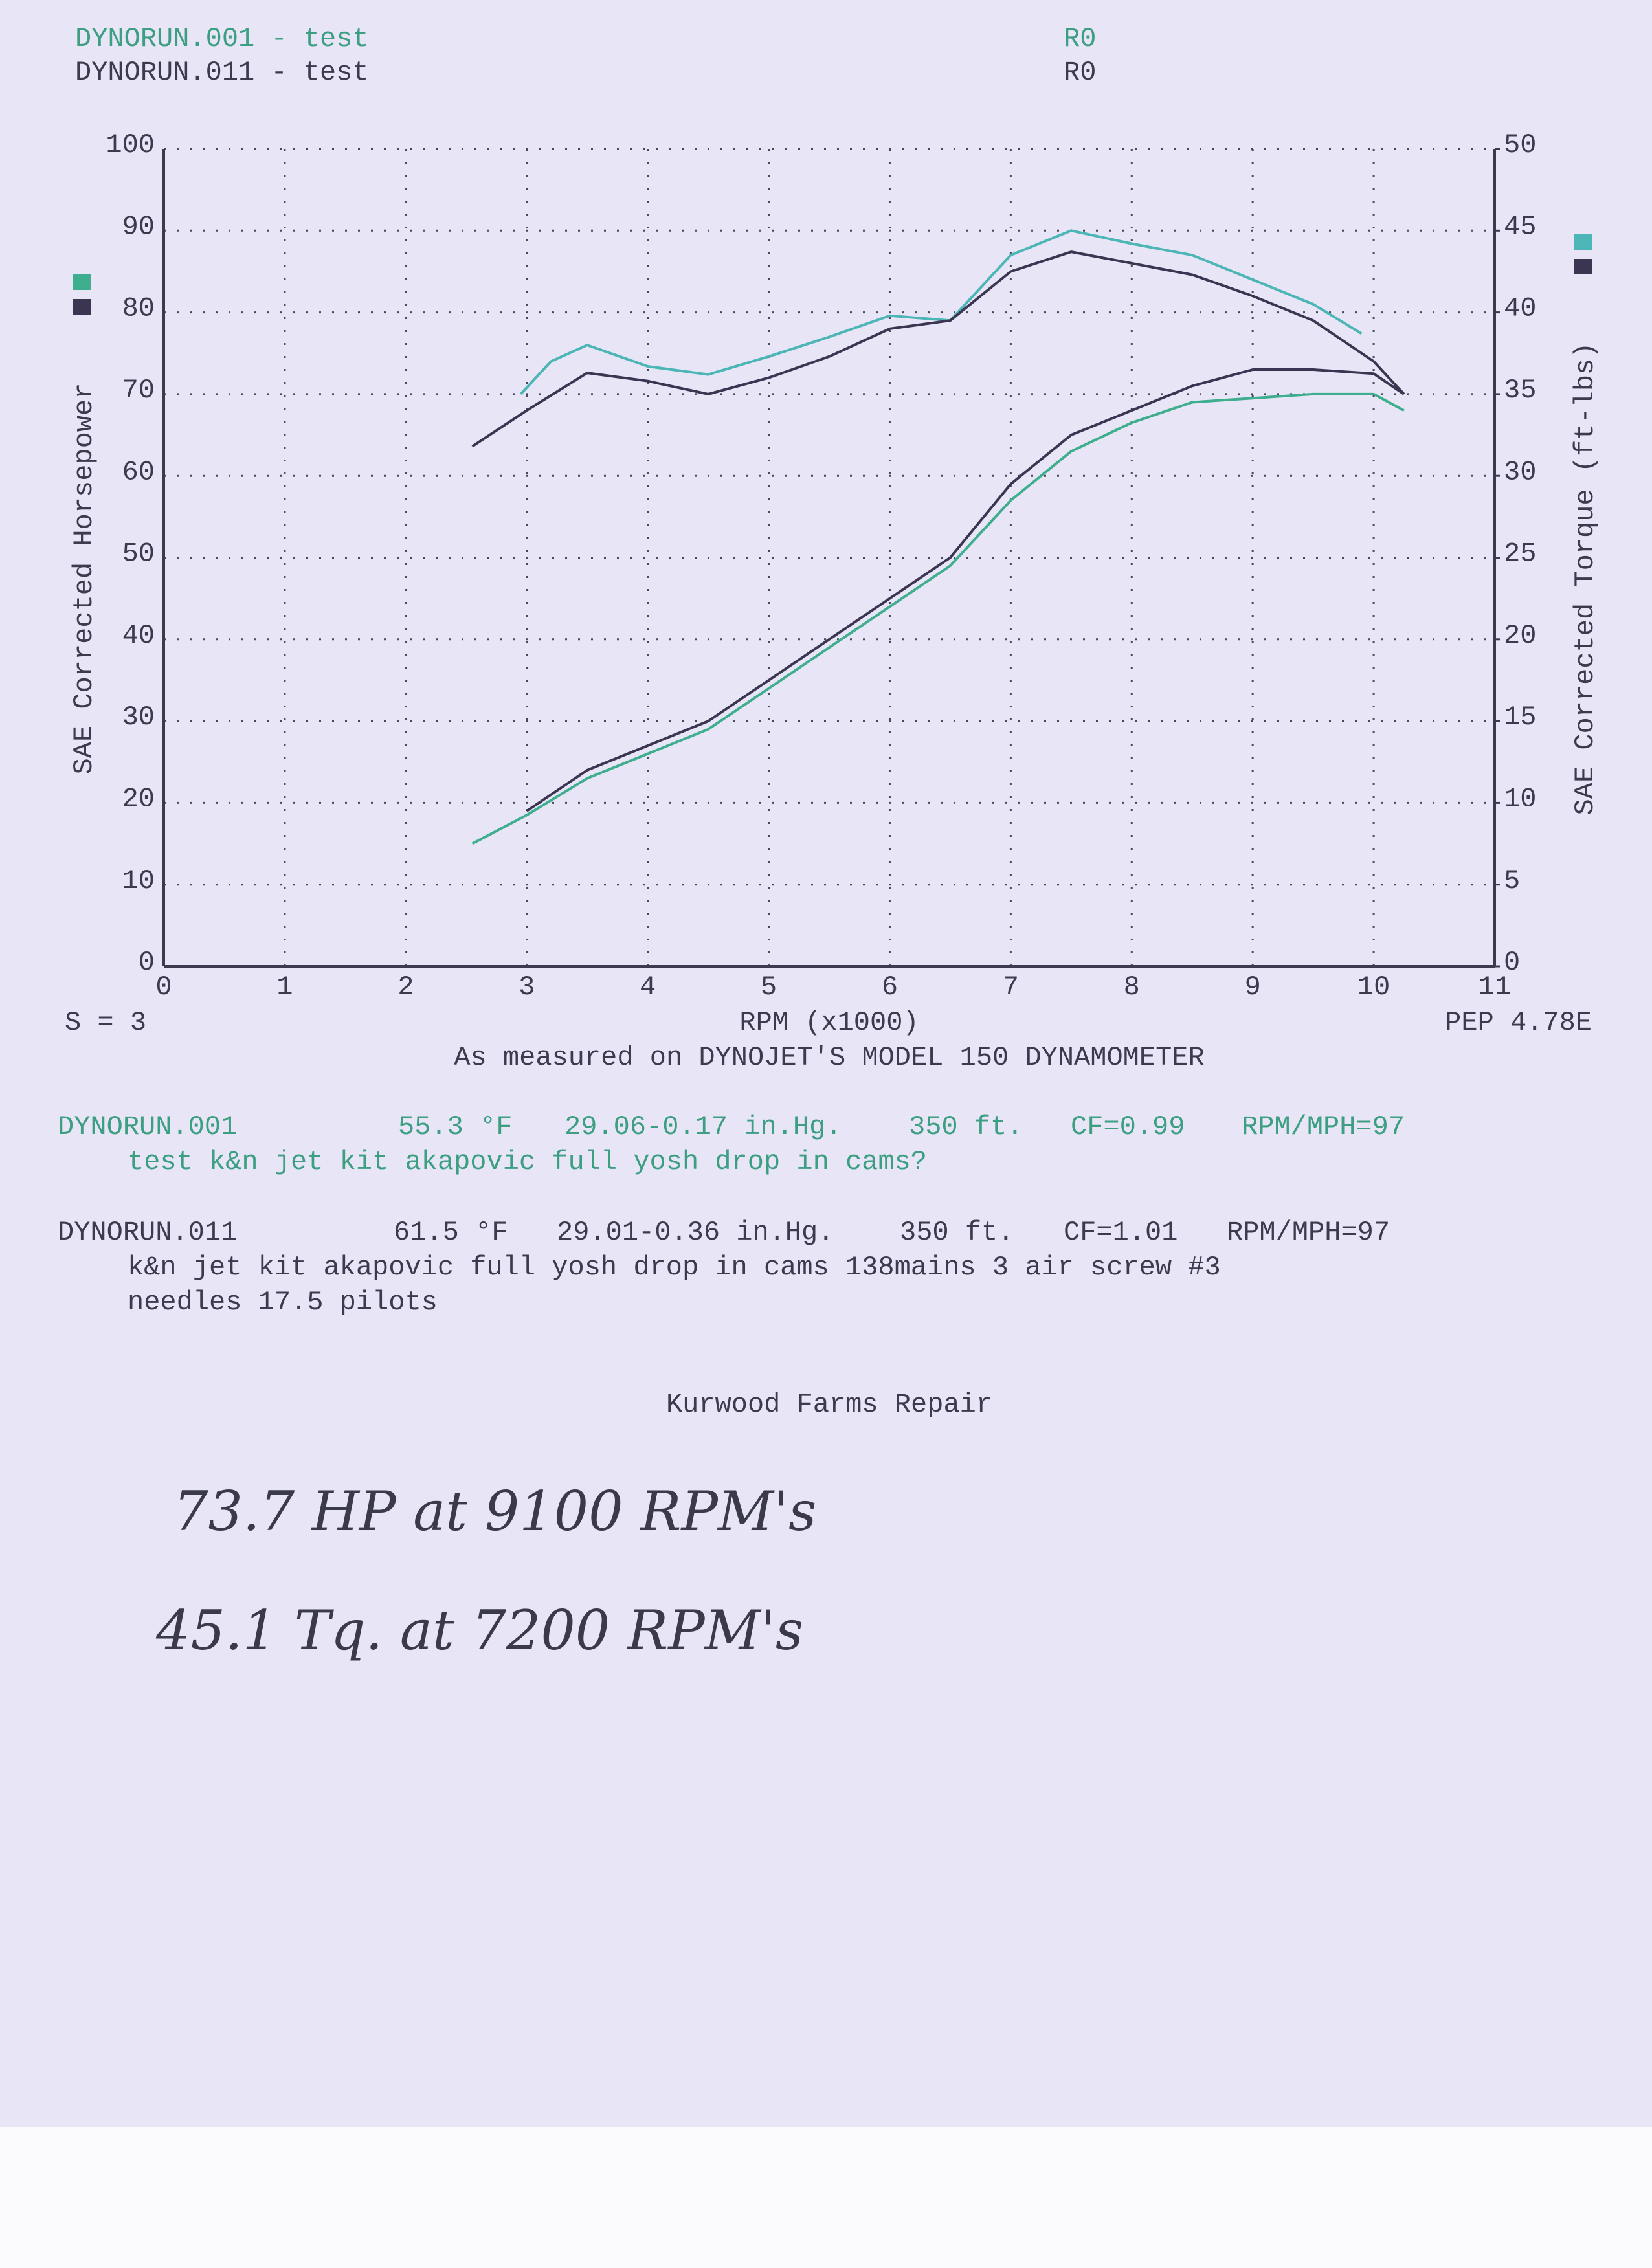 This screenshot has width=1652, height=2268. I want to click on smoothing-label: S = 3, so click(105, 1022).